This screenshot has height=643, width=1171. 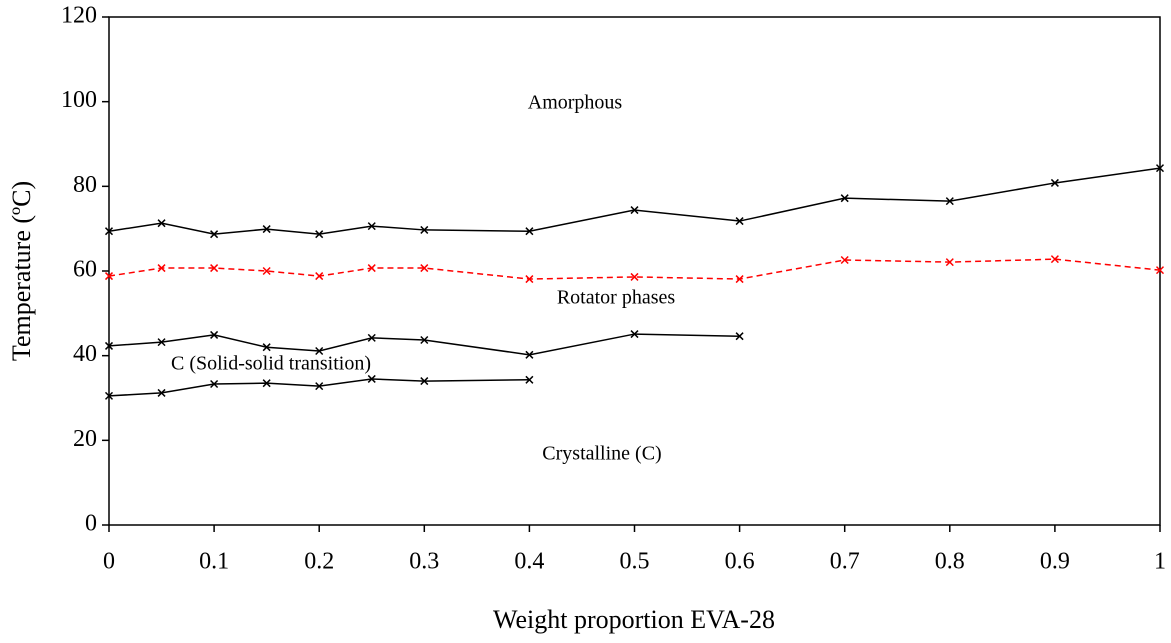 I want to click on y-tick-label: 120, so click(x=79, y=16).